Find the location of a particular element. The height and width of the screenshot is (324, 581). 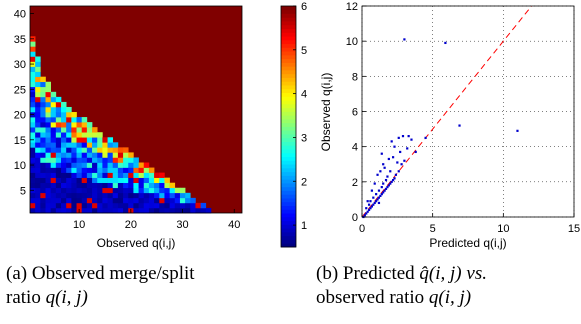

caption-b-text2: observed ratio is located at coordinates (370, 297).